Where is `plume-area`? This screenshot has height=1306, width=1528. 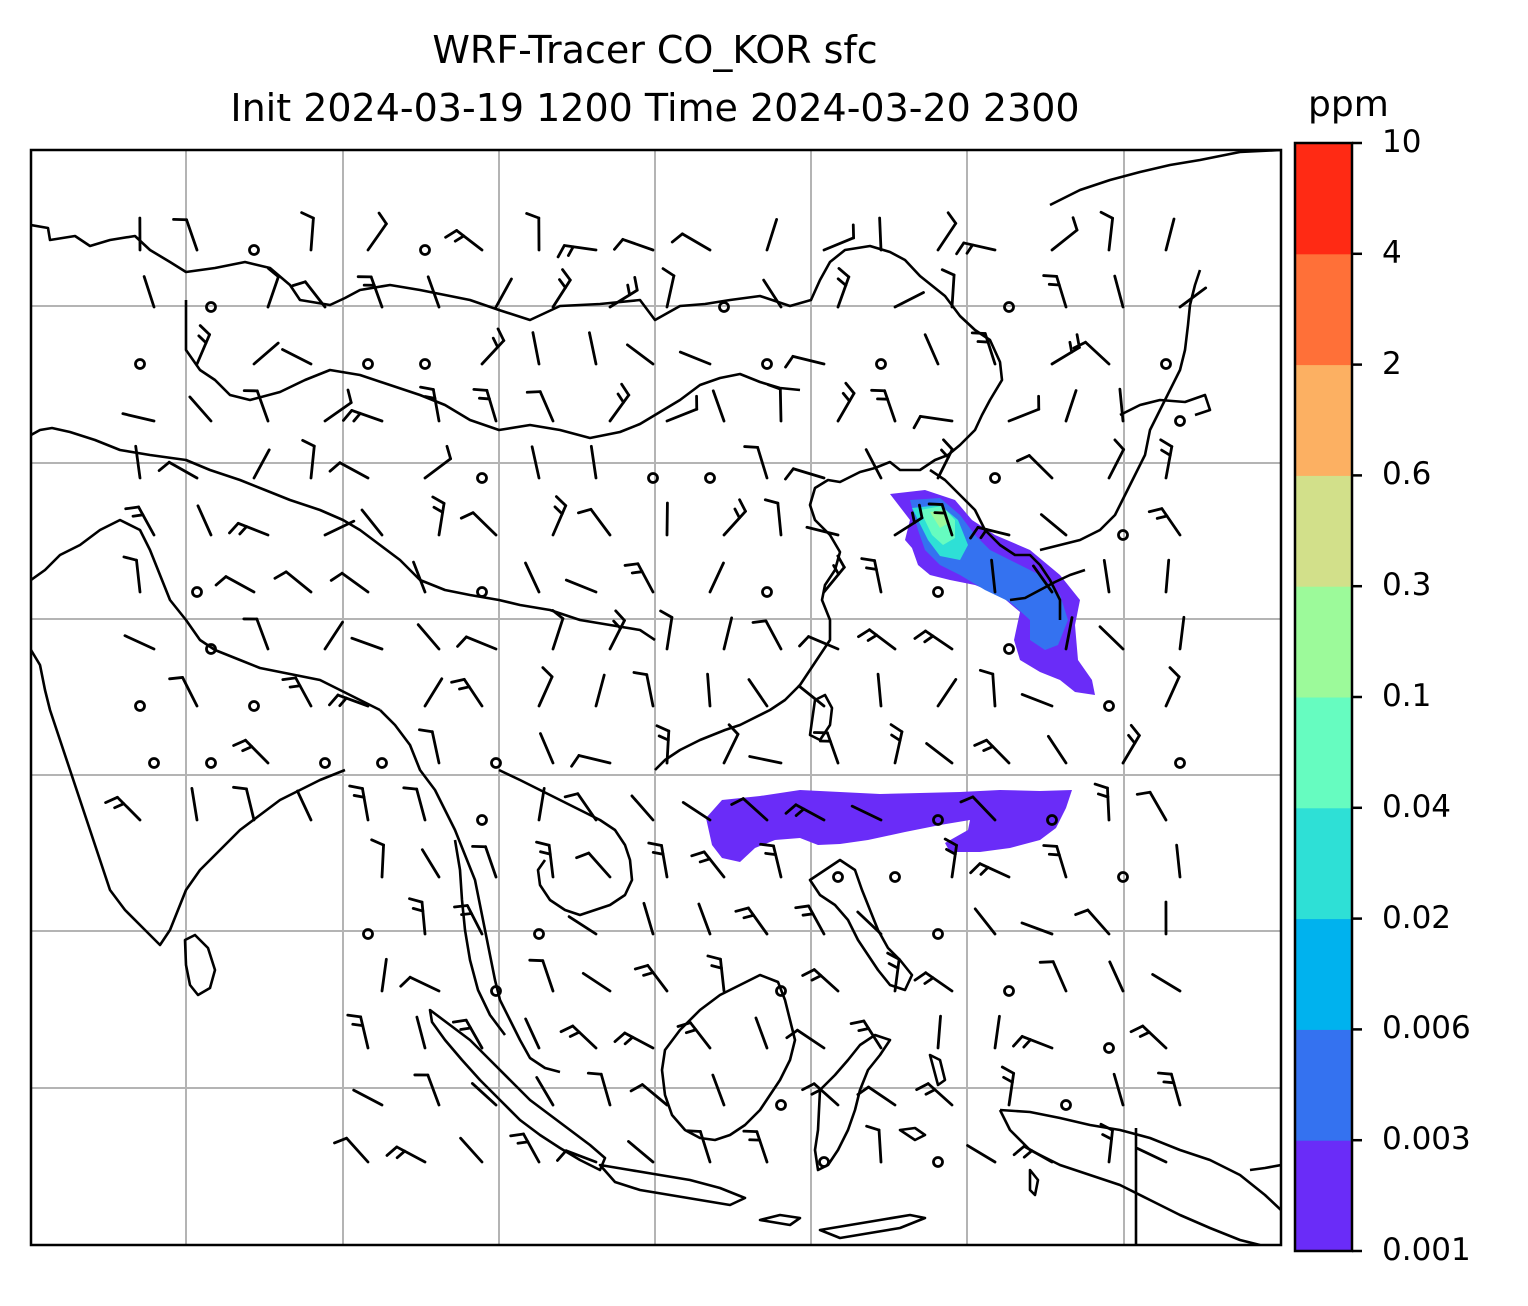
plume-area is located at coordinates (889, 826).